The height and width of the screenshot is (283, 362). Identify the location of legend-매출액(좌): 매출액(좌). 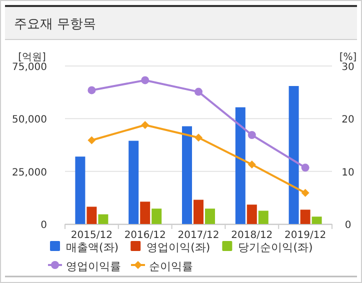
(84, 247).